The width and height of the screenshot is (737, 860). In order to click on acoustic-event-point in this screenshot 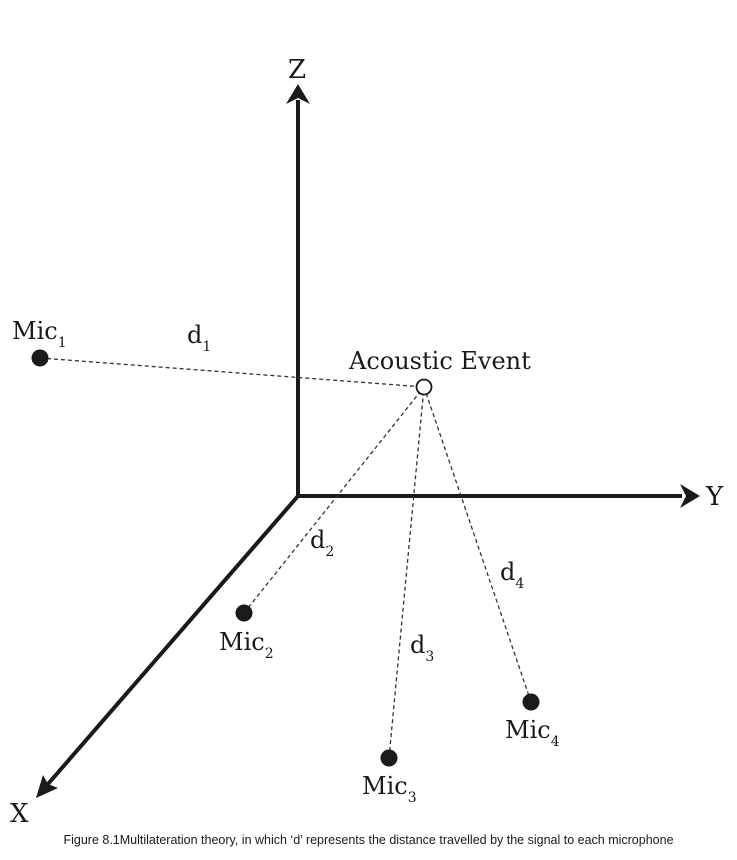, I will do `click(424, 387)`.